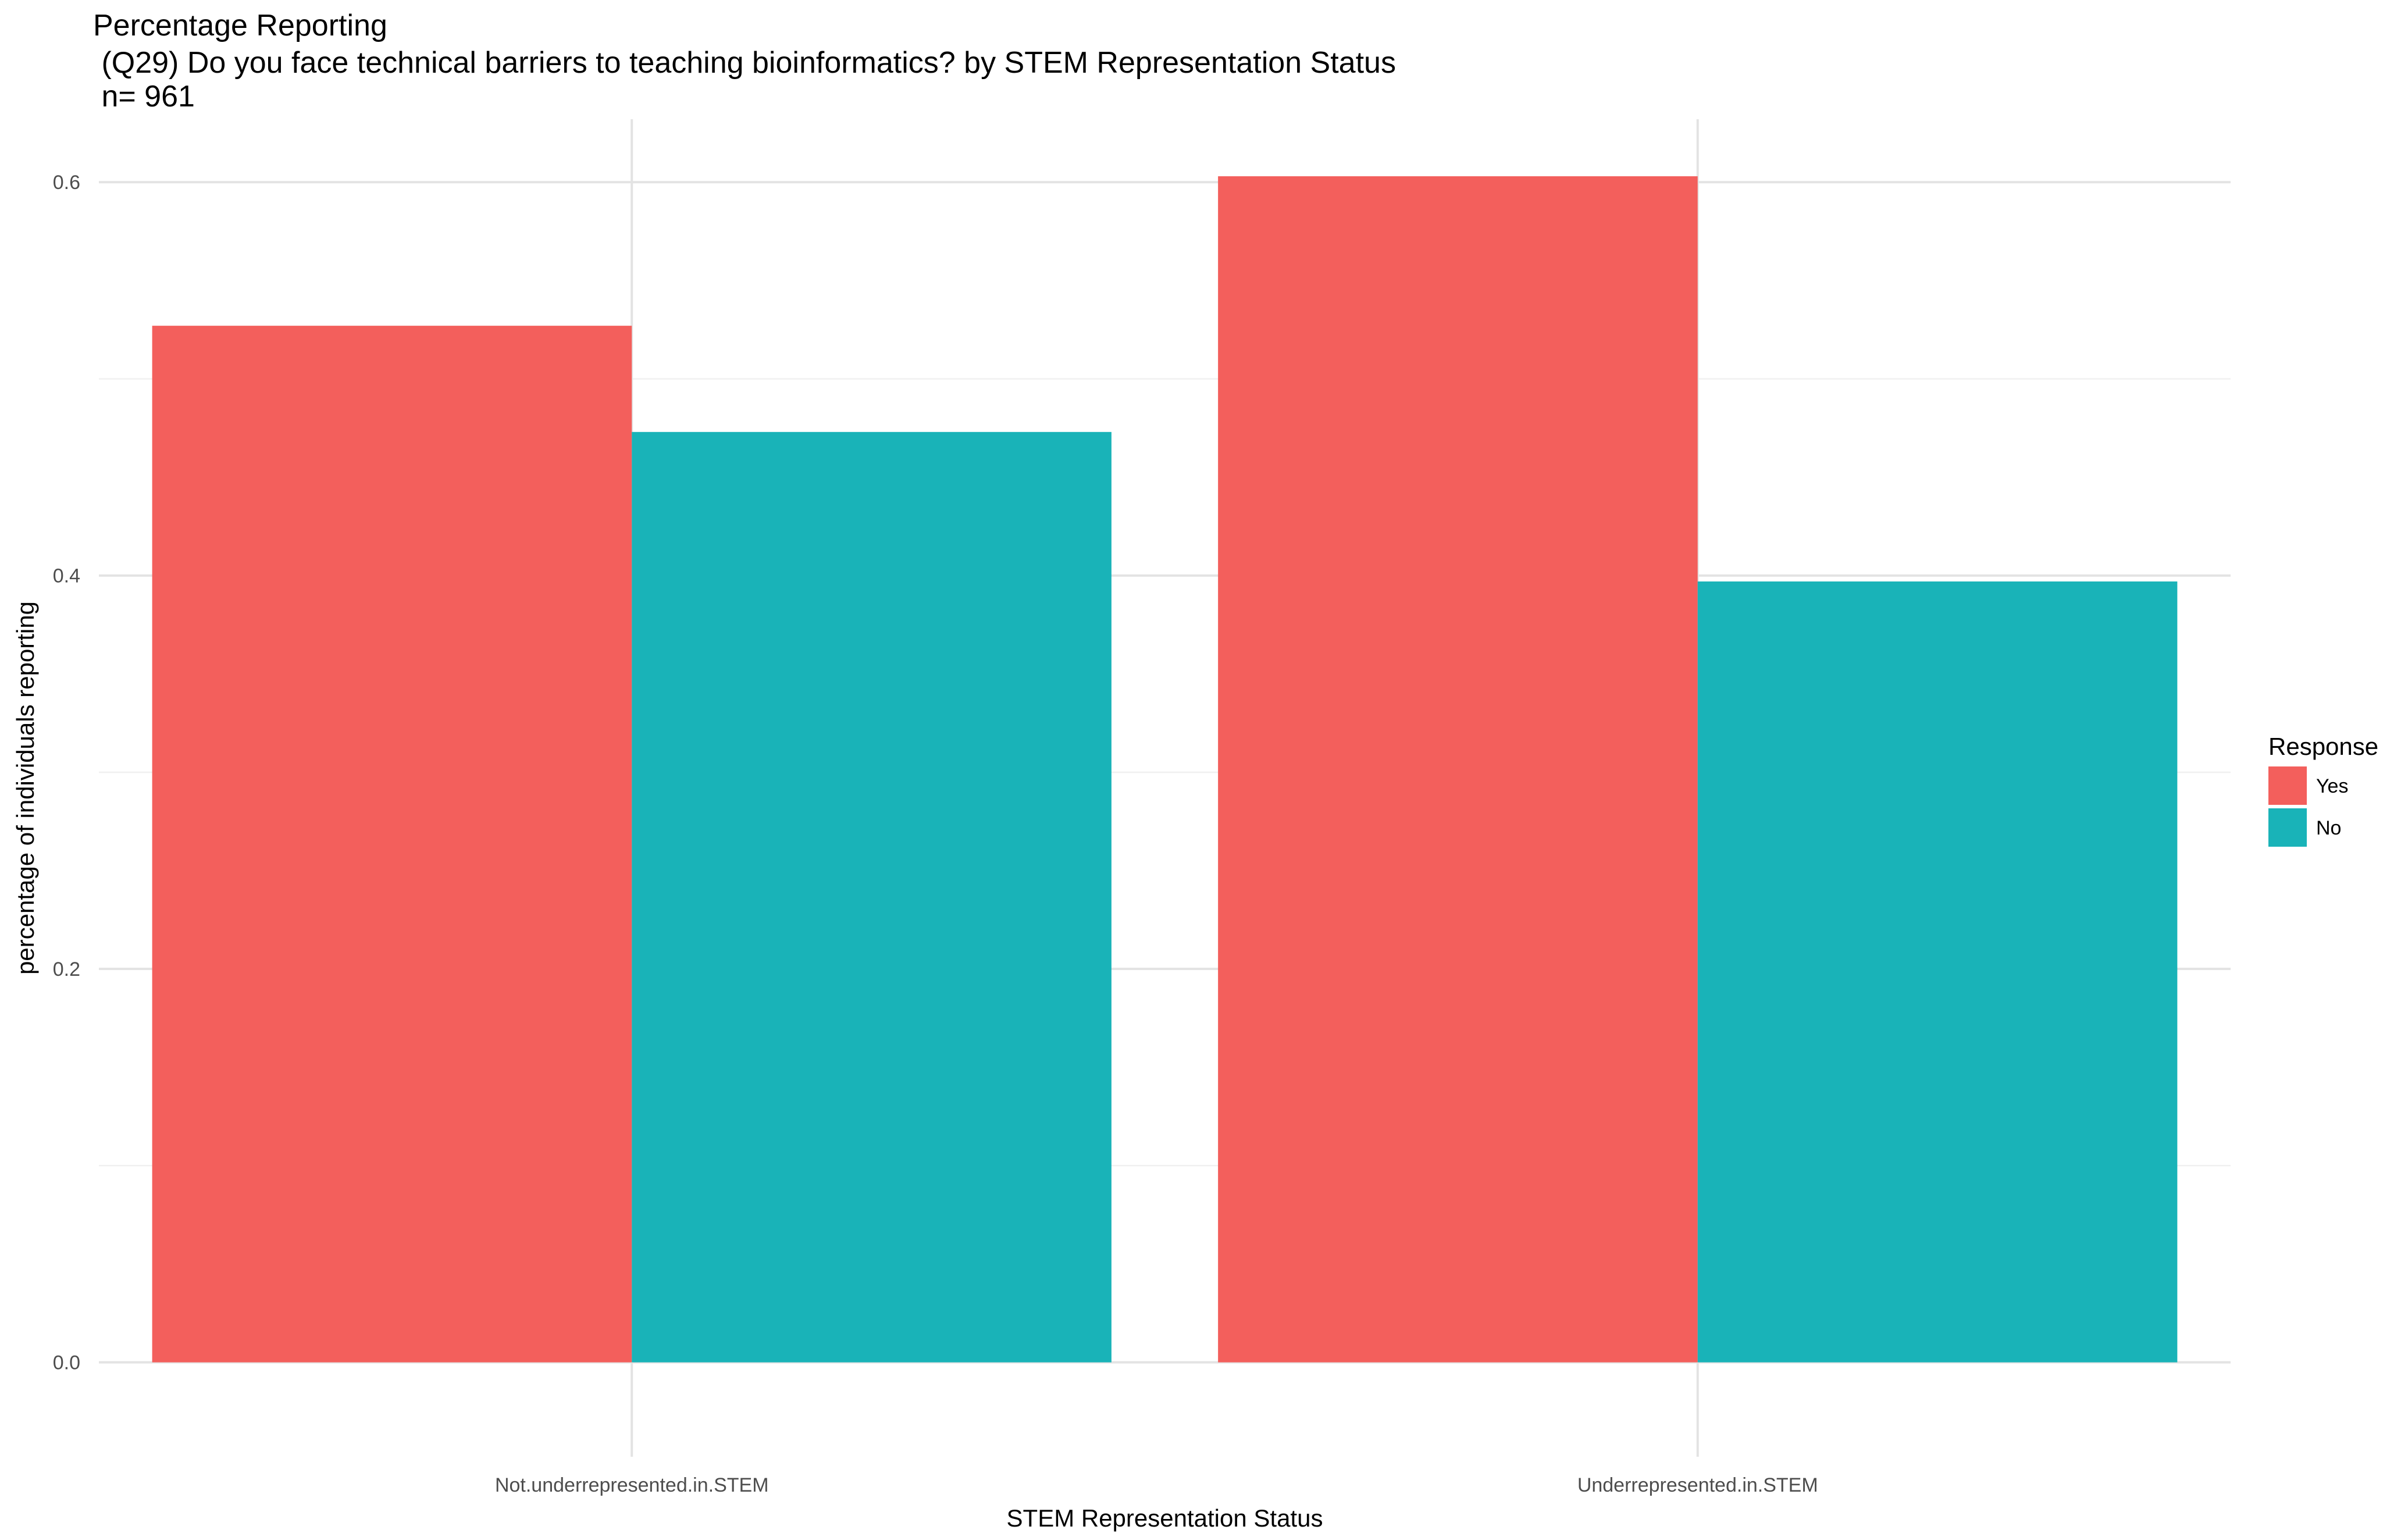 This screenshot has height=1537, width=2408. Describe the element at coordinates (66, 183) in the screenshot. I see `y-tick-label-3: 0.6` at that location.